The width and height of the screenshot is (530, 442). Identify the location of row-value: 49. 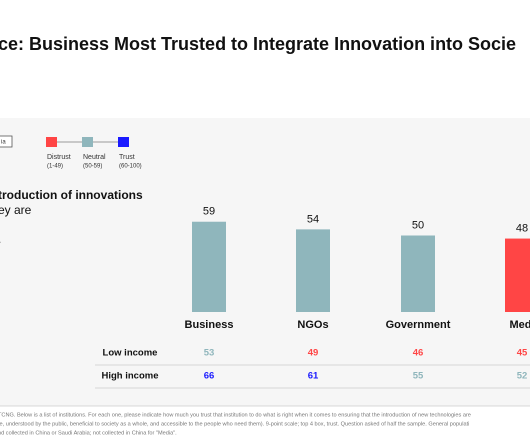
(313, 353).